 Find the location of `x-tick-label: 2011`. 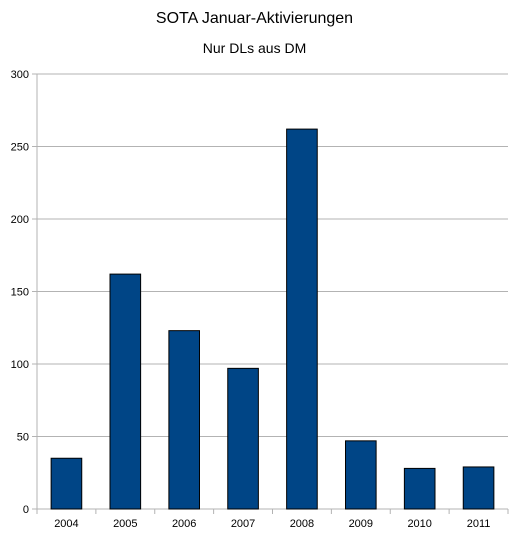

x-tick-label: 2011 is located at coordinates (479, 524).